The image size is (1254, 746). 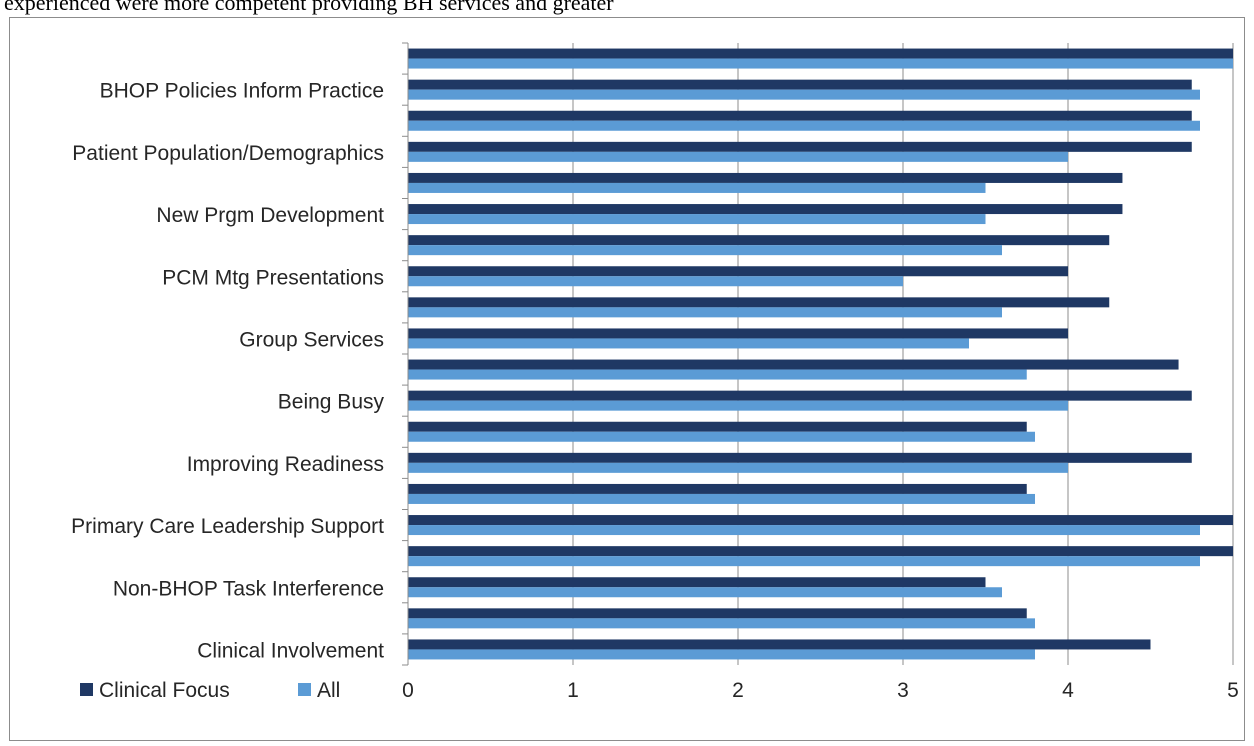 I want to click on category-label: Group Services, so click(x=311, y=339).